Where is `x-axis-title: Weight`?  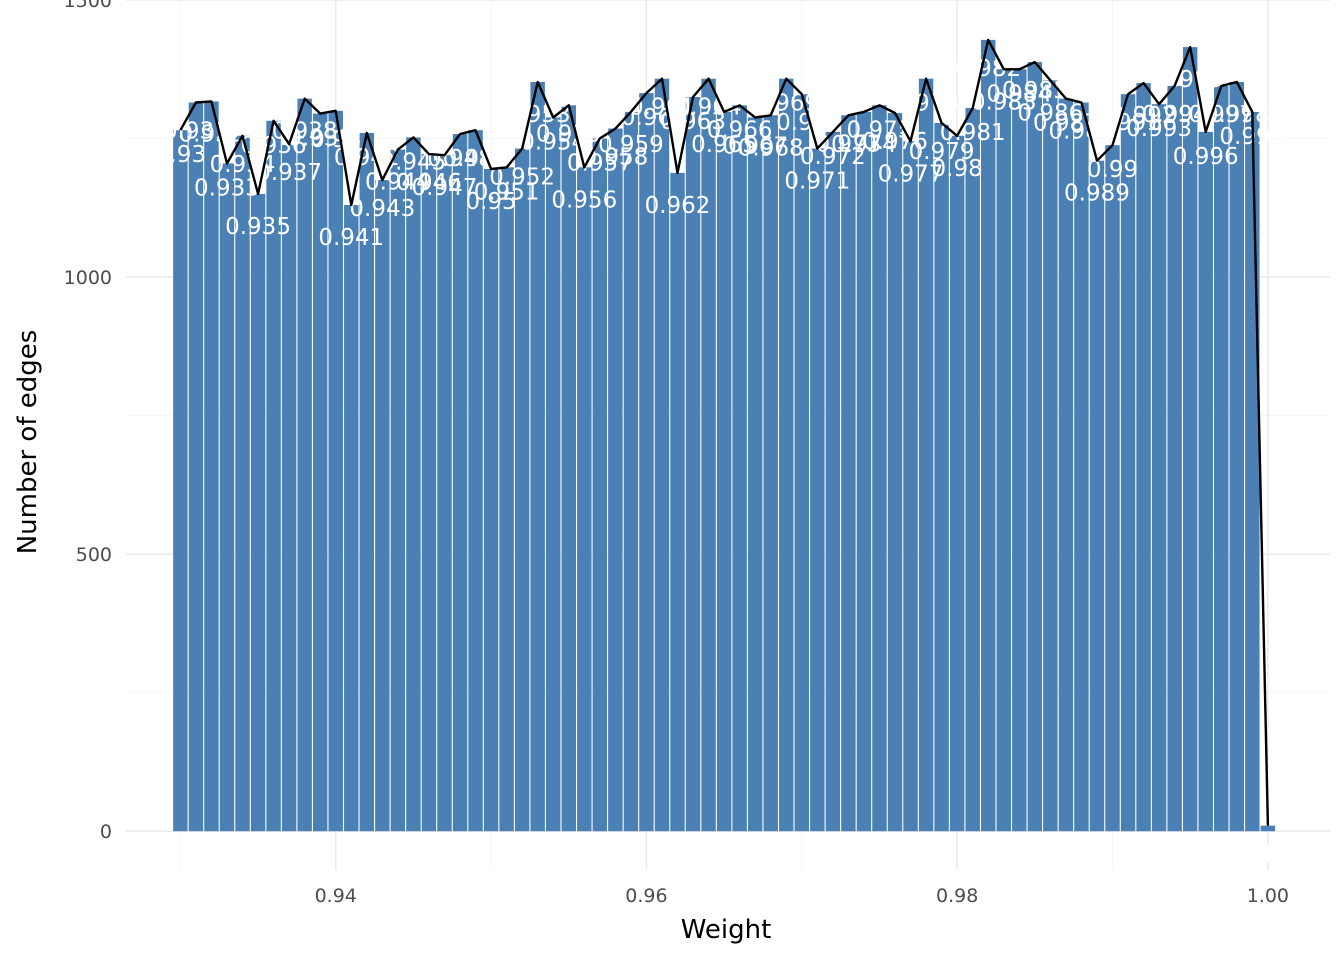
x-axis-title: Weight is located at coordinates (726, 930).